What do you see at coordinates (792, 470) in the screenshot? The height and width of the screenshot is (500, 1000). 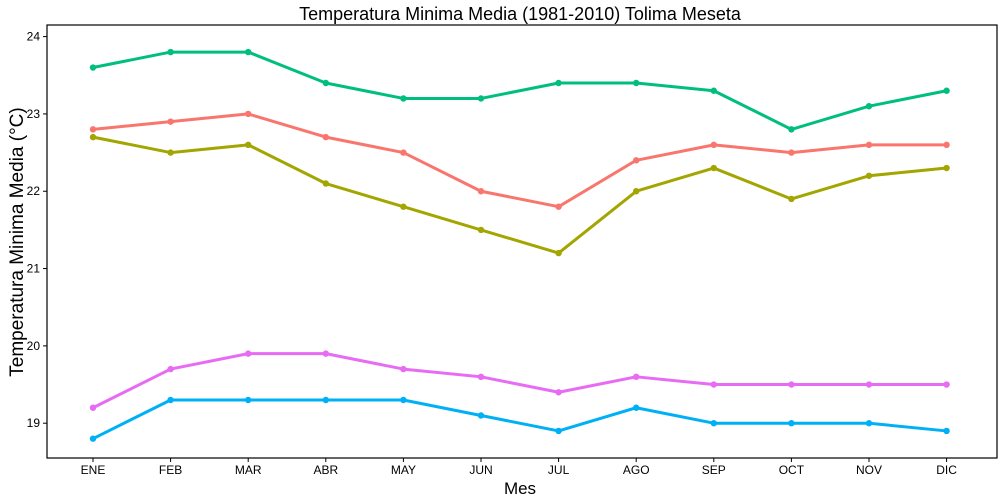 I see `x-tick-label: OCT` at bounding box center [792, 470].